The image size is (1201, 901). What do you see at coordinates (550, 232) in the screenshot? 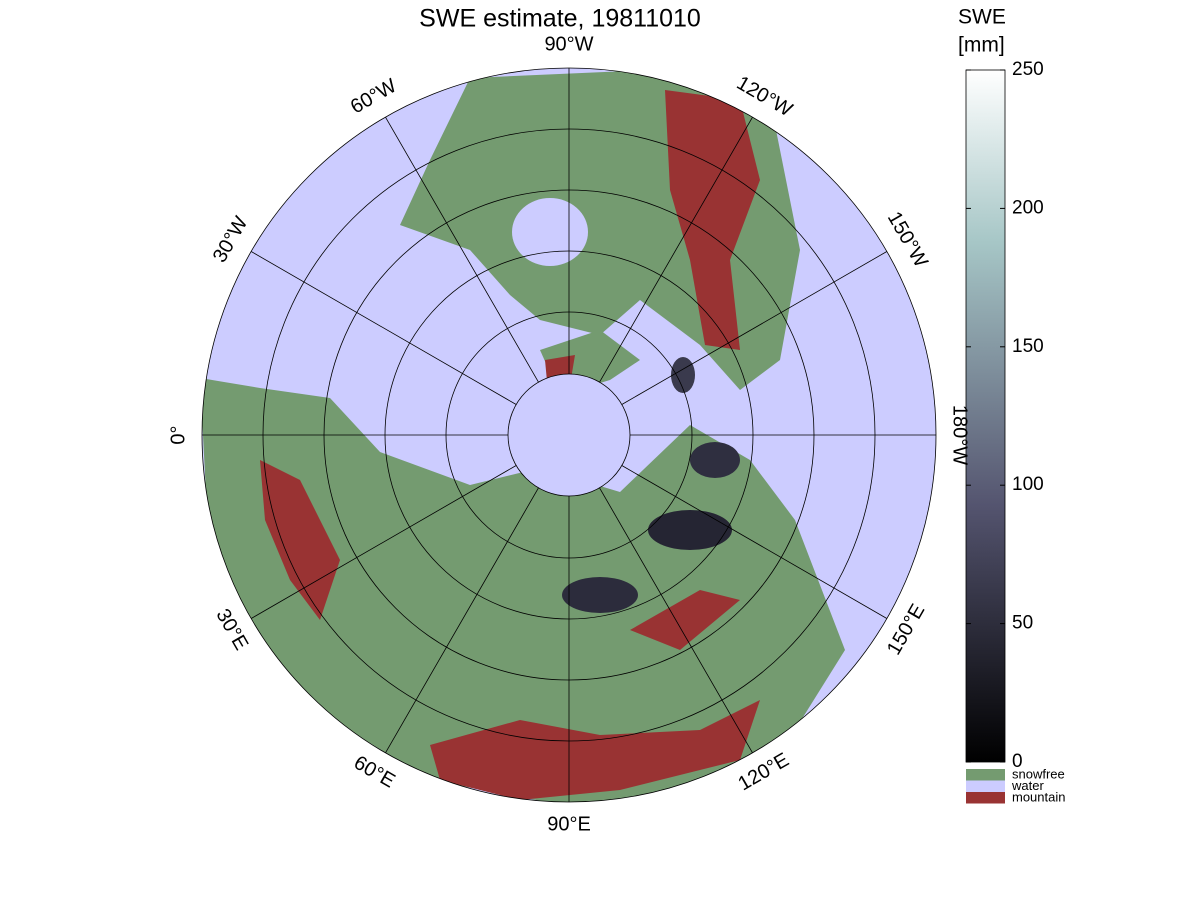
I see `hudson-bay` at bounding box center [550, 232].